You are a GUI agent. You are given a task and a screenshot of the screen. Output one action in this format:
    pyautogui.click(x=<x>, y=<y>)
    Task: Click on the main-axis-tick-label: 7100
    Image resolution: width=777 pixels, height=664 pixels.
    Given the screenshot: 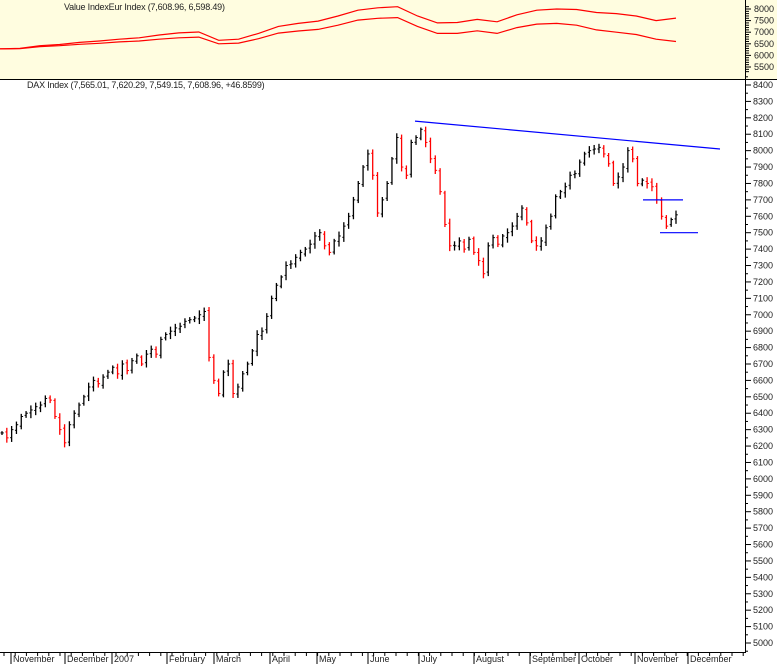 What is the action you would take?
    pyautogui.click(x=763, y=298)
    